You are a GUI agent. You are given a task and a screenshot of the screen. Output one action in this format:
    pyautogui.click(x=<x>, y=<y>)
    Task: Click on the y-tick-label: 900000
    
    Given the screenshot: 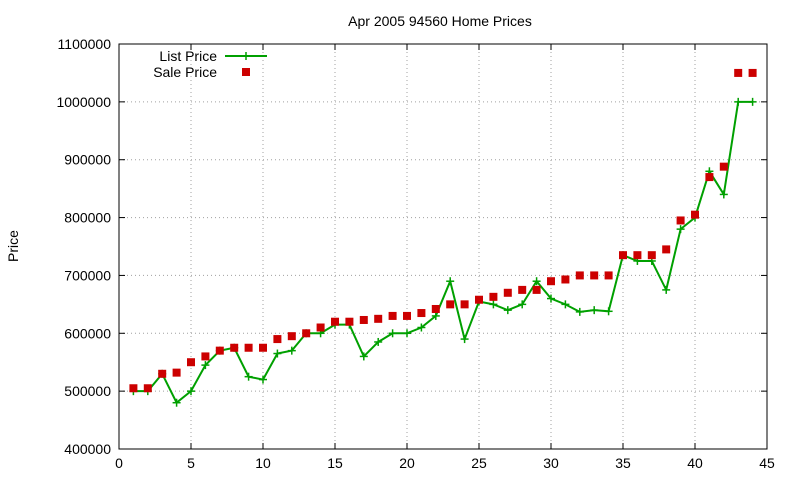 What is the action you would take?
    pyautogui.click(x=87, y=160)
    